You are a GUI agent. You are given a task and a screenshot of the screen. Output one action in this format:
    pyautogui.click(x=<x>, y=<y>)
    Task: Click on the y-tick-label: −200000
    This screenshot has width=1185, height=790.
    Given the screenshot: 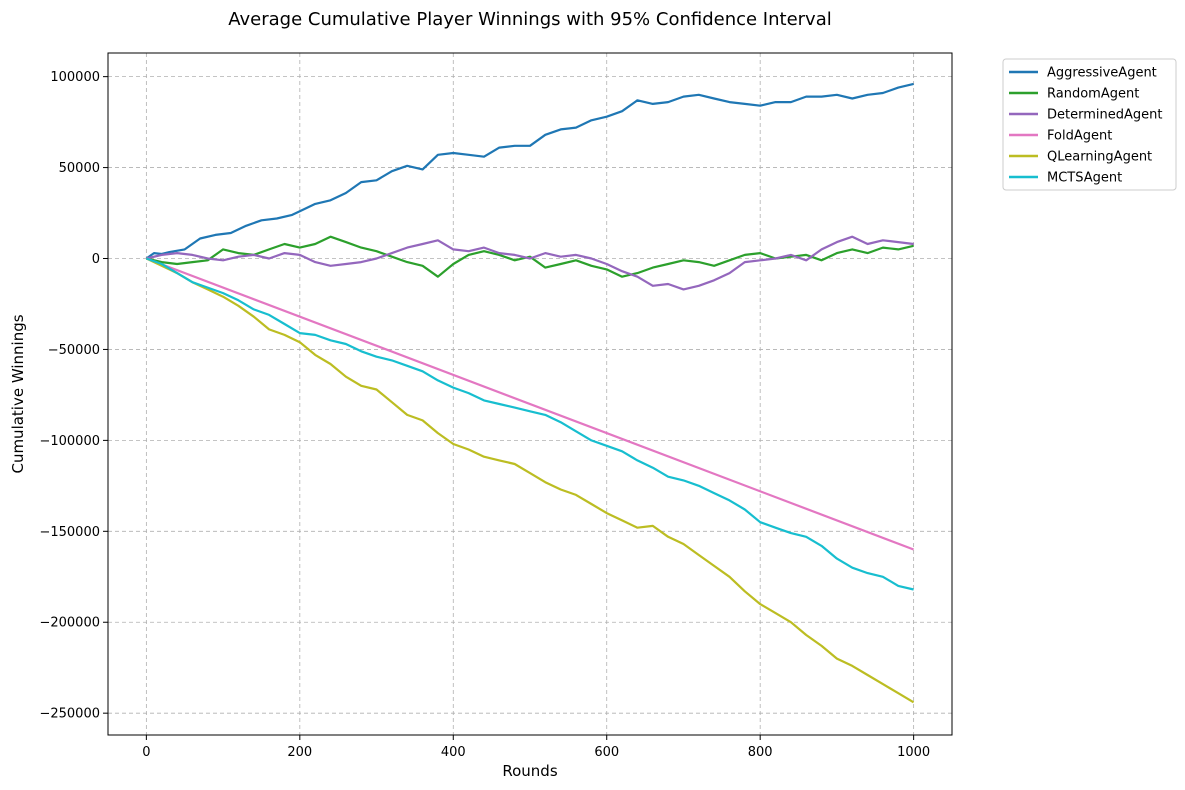 What is the action you would take?
    pyautogui.click(x=69, y=623)
    